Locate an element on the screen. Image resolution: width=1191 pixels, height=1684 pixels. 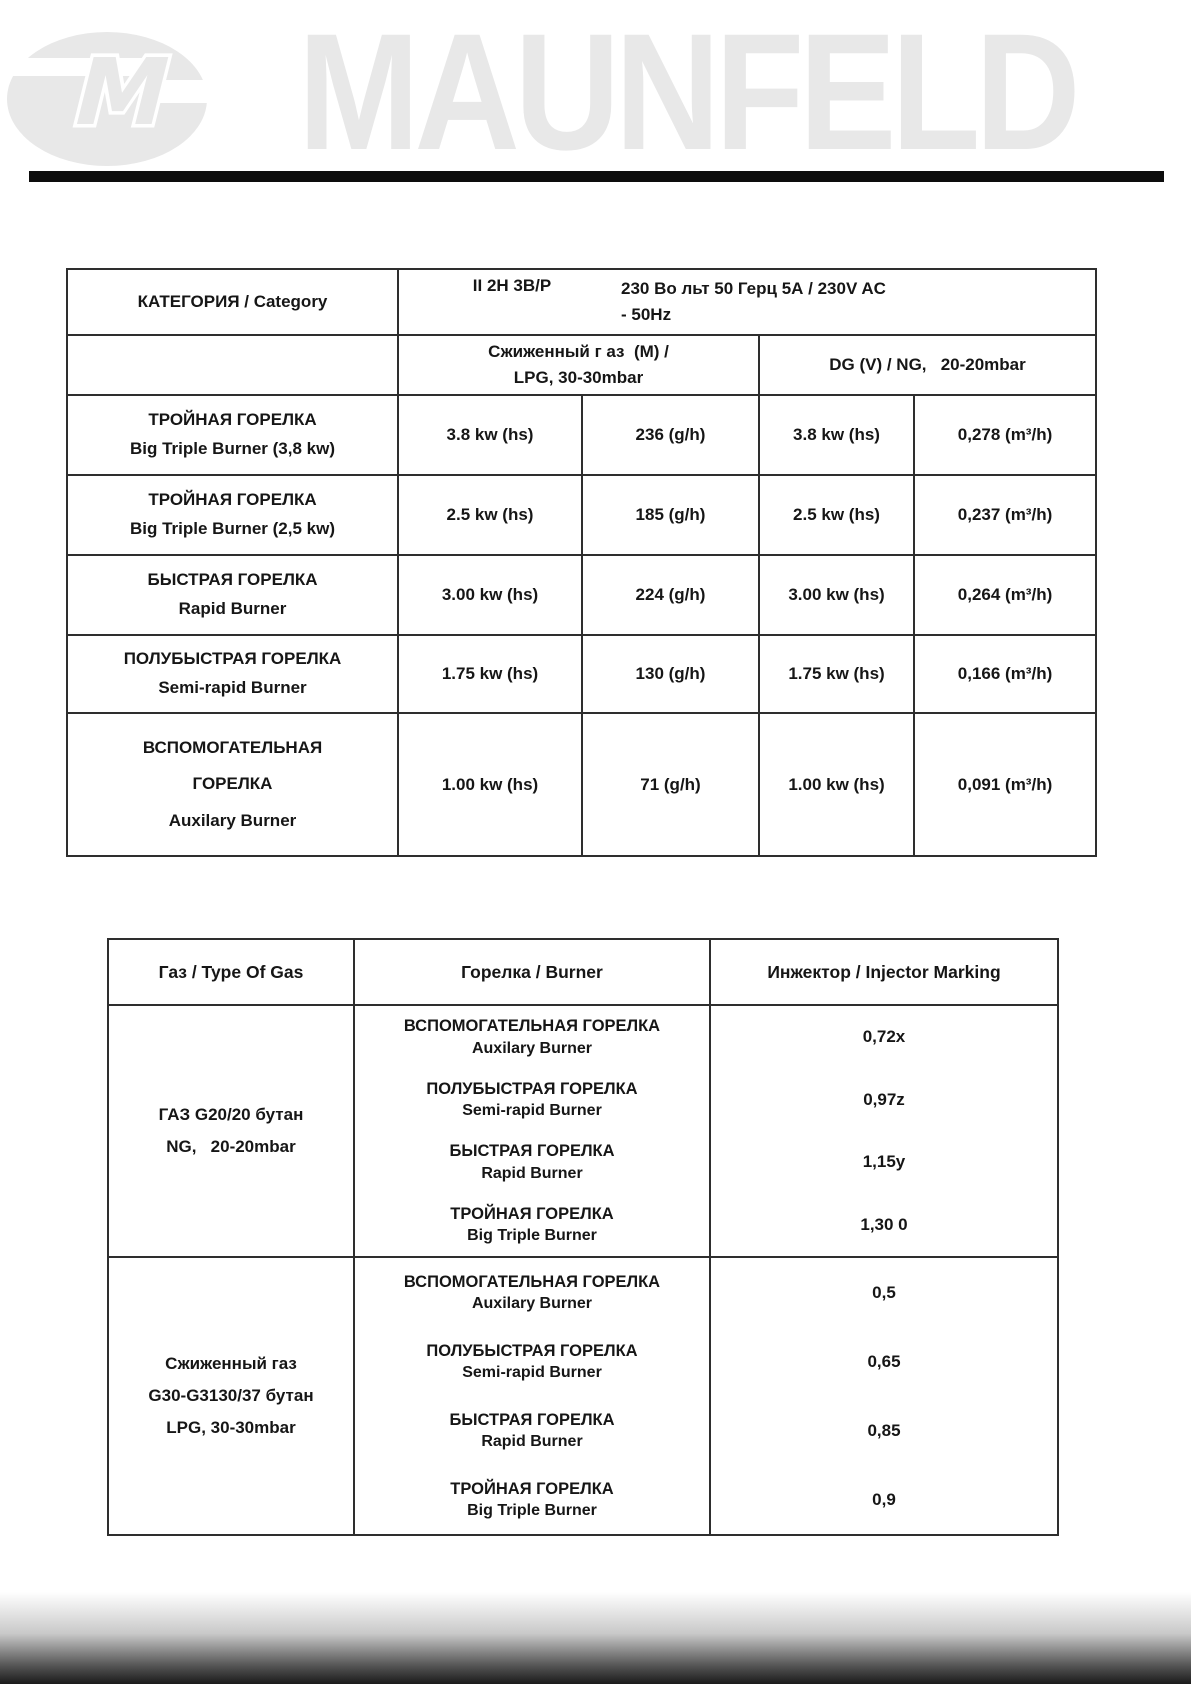
burner-name-cell: ПОЛУБЫСТРАЯ ГОРЕЛКА Semi-rapid Burner is located at coordinates (232, 674).